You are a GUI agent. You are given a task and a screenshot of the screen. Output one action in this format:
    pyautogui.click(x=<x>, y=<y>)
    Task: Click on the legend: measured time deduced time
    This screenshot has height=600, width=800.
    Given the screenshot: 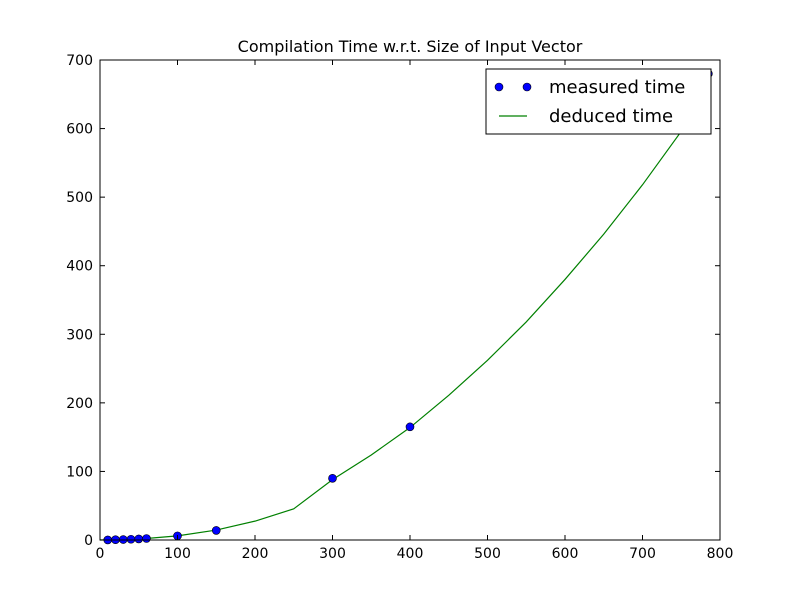 What is the action you would take?
    pyautogui.click(x=598, y=101)
    